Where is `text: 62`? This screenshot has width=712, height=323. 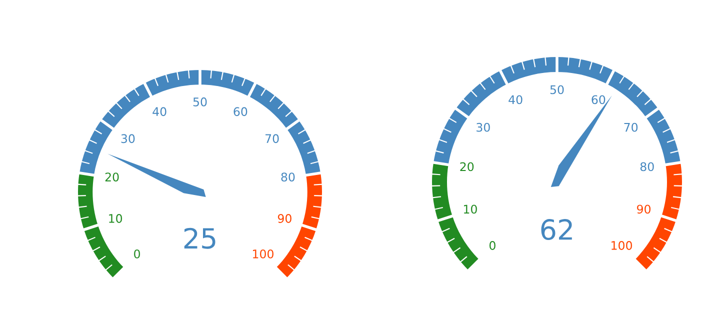
text: 62 is located at coordinates (556, 229).